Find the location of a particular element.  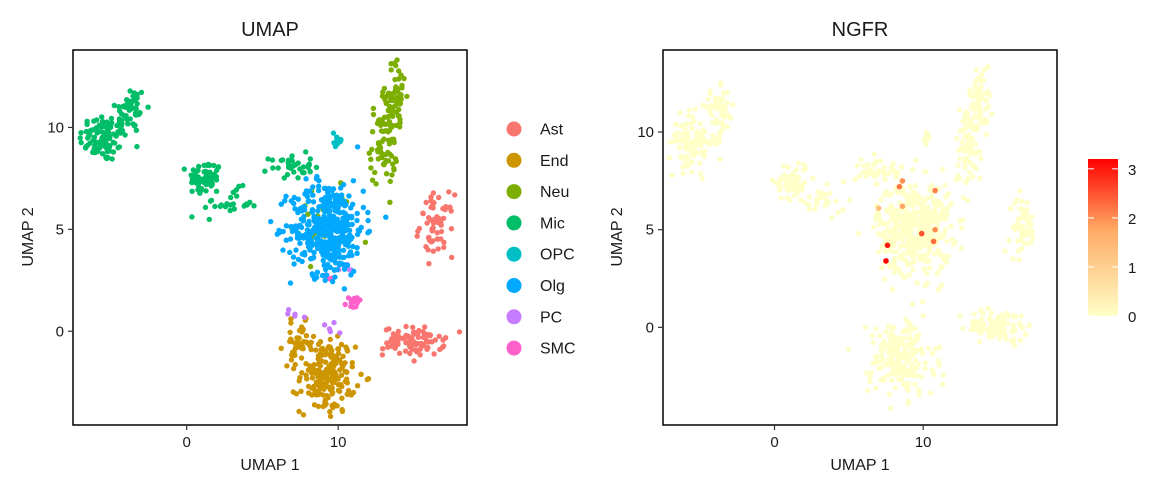

umap-y-tick-label: 10 is located at coordinates (55, 127).